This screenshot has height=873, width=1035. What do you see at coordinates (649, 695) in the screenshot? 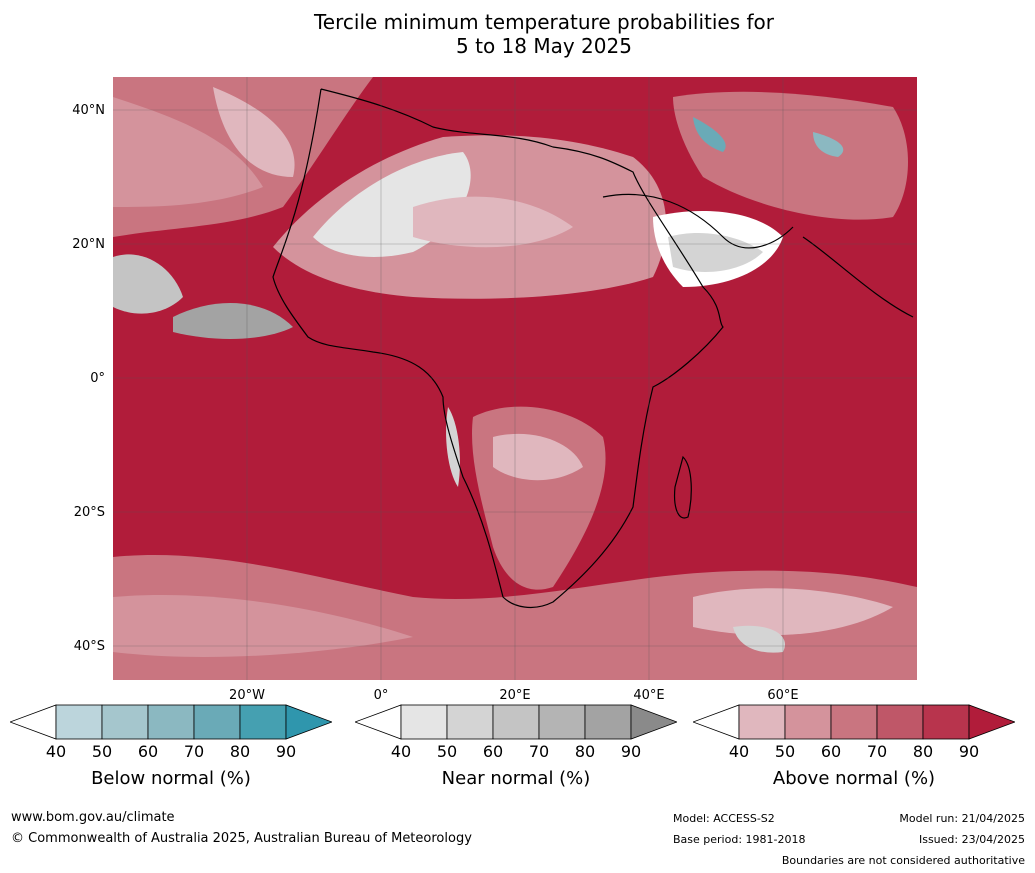
I see `lon-label-40e: 40°E` at bounding box center [649, 695].